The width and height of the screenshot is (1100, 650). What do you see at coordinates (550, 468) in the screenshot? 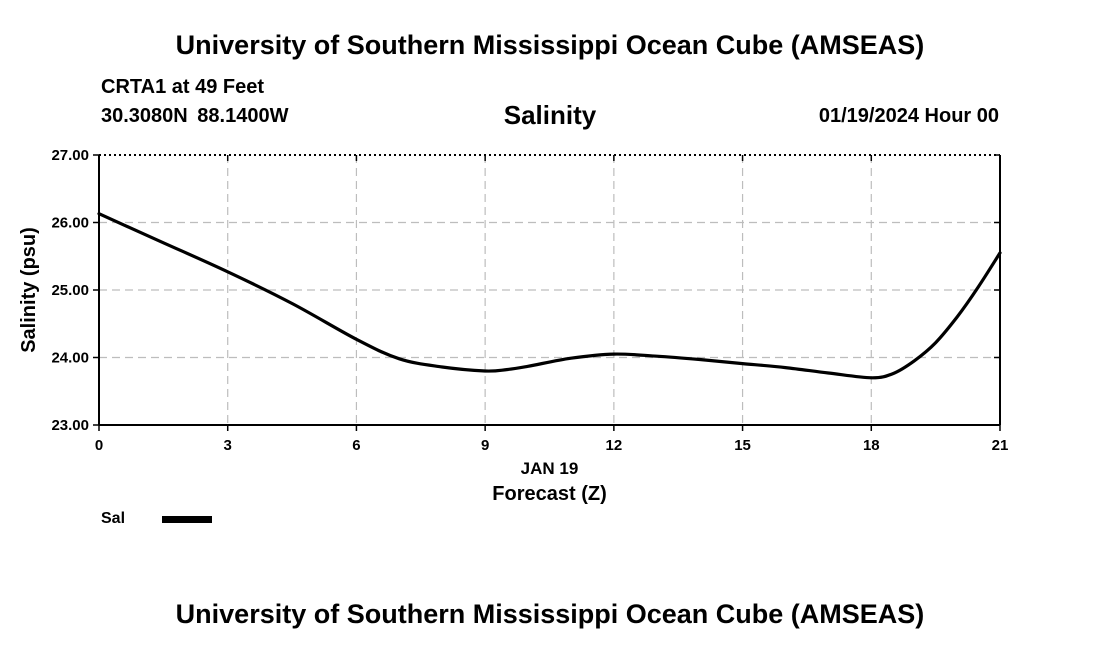
I see `x-axis-date-label: JAN 19` at bounding box center [550, 468].